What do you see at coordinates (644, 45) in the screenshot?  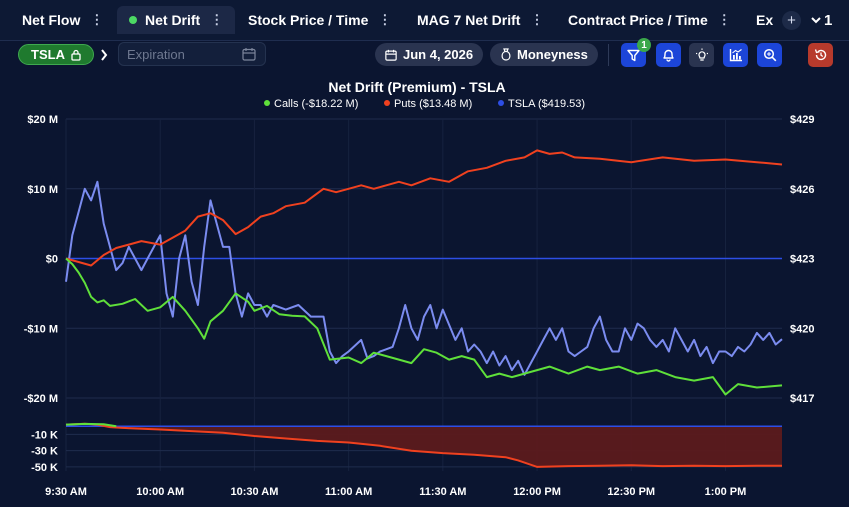 I see `filter-count-badge: 1` at bounding box center [644, 45].